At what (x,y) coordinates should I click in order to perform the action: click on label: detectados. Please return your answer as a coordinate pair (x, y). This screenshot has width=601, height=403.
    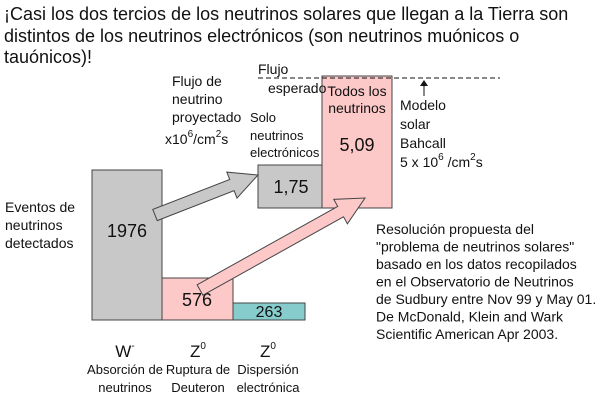
    Looking at the image, I should click on (39, 243).